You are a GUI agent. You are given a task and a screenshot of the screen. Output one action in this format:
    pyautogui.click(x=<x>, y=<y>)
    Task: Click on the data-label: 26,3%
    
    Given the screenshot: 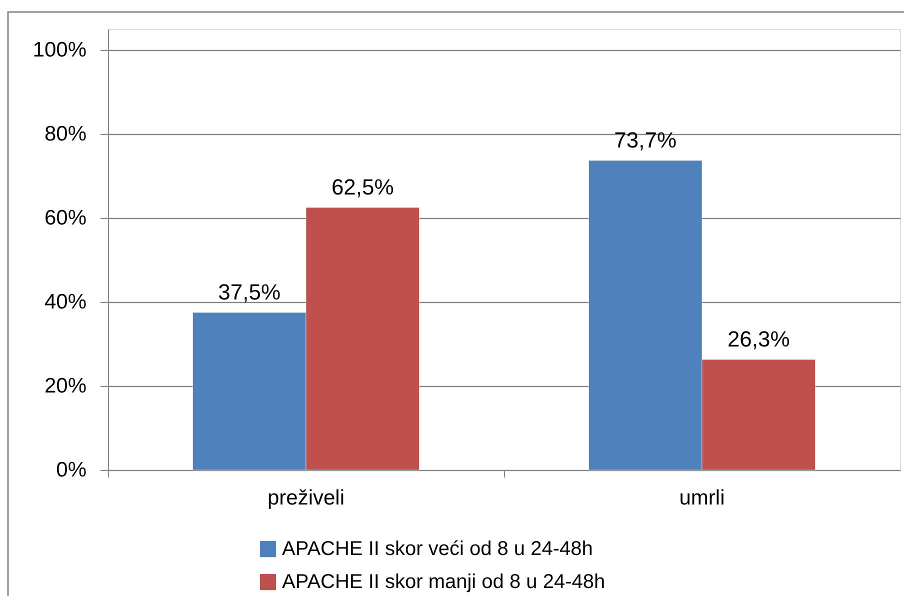 What is the action you would take?
    pyautogui.click(x=758, y=339)
    